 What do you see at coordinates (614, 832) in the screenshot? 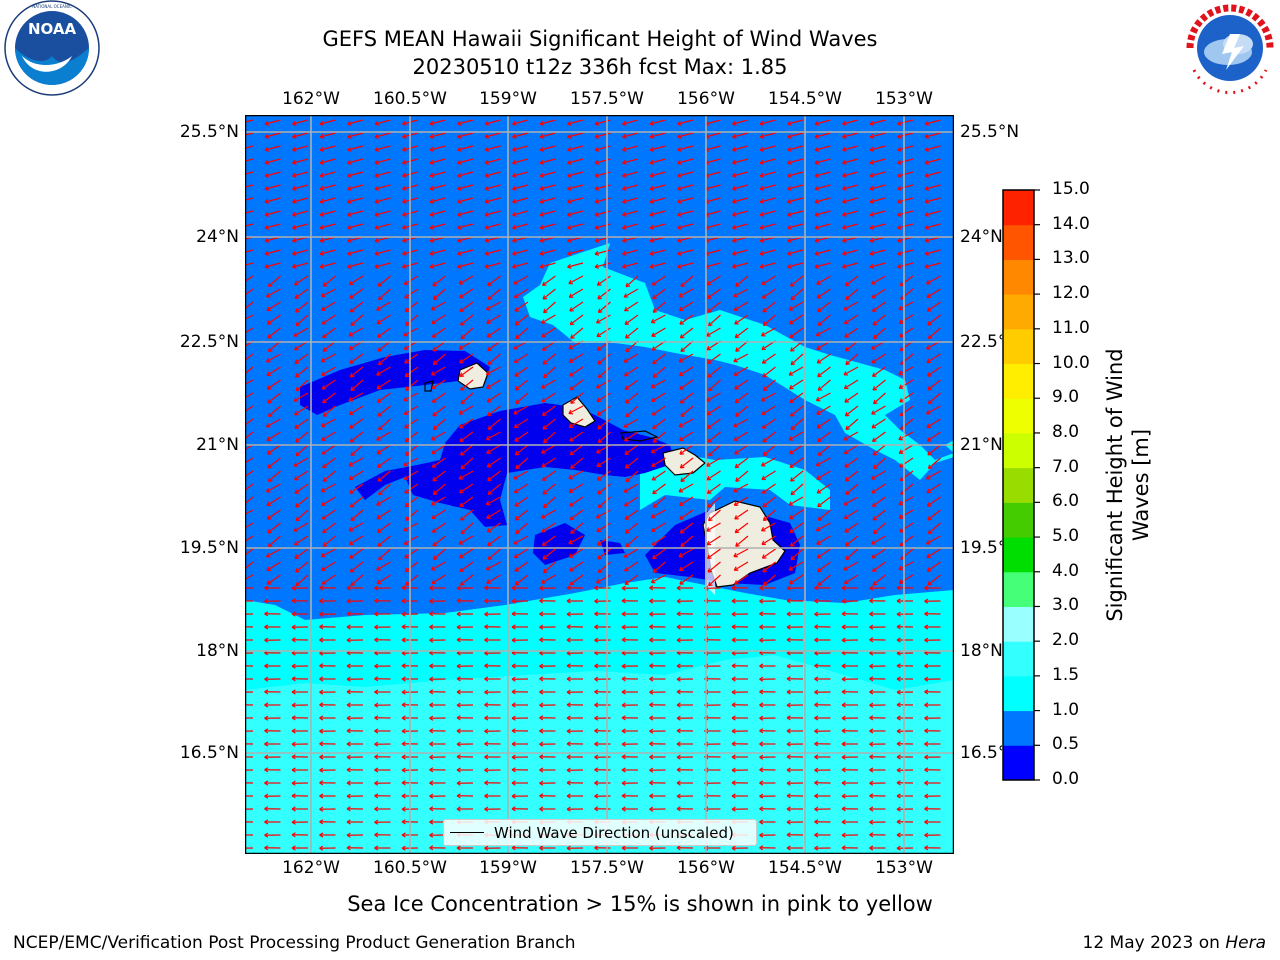
I see `legend-label: Wind Wave Direction (unscaled)` at bounding box center [614, 832].